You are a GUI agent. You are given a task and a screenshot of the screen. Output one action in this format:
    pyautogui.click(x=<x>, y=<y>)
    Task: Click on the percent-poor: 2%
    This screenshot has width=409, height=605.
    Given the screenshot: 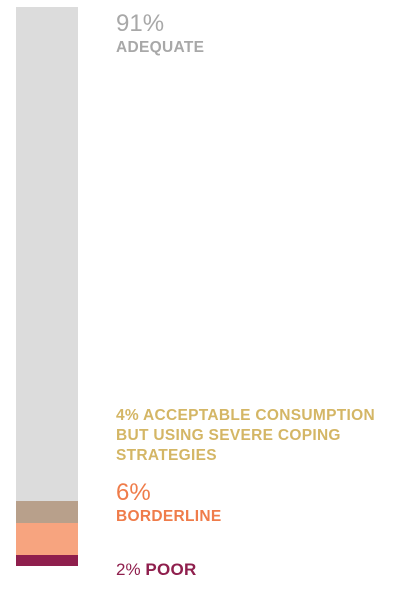 What is the action you would take?
    pyautogui.click(x=128, y=569)
    